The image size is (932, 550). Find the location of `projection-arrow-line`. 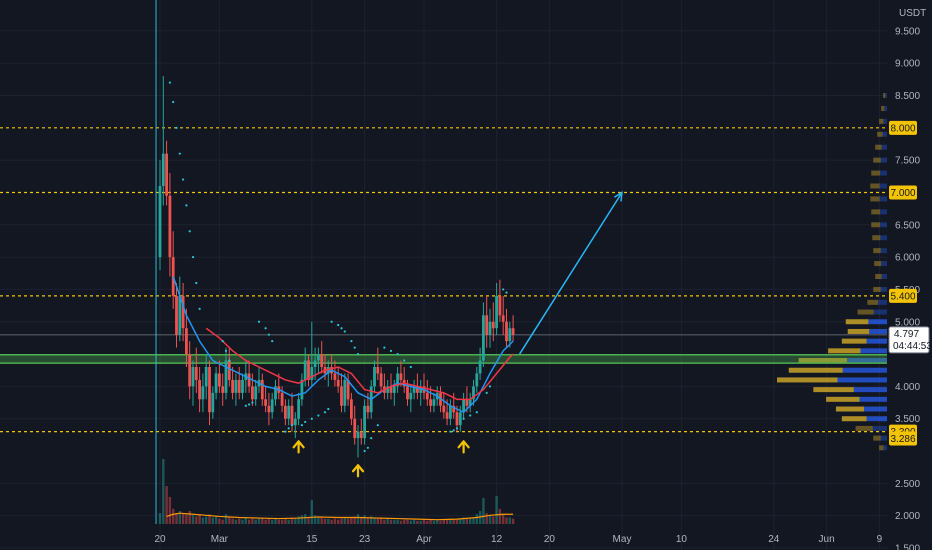

projection-arrow-line is located at coordinates (570, 273).